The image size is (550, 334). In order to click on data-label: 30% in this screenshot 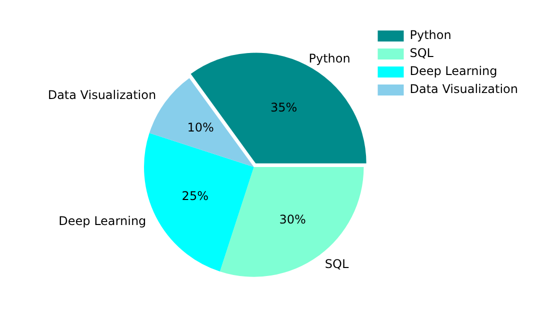, I will do `click(292, 219)`.